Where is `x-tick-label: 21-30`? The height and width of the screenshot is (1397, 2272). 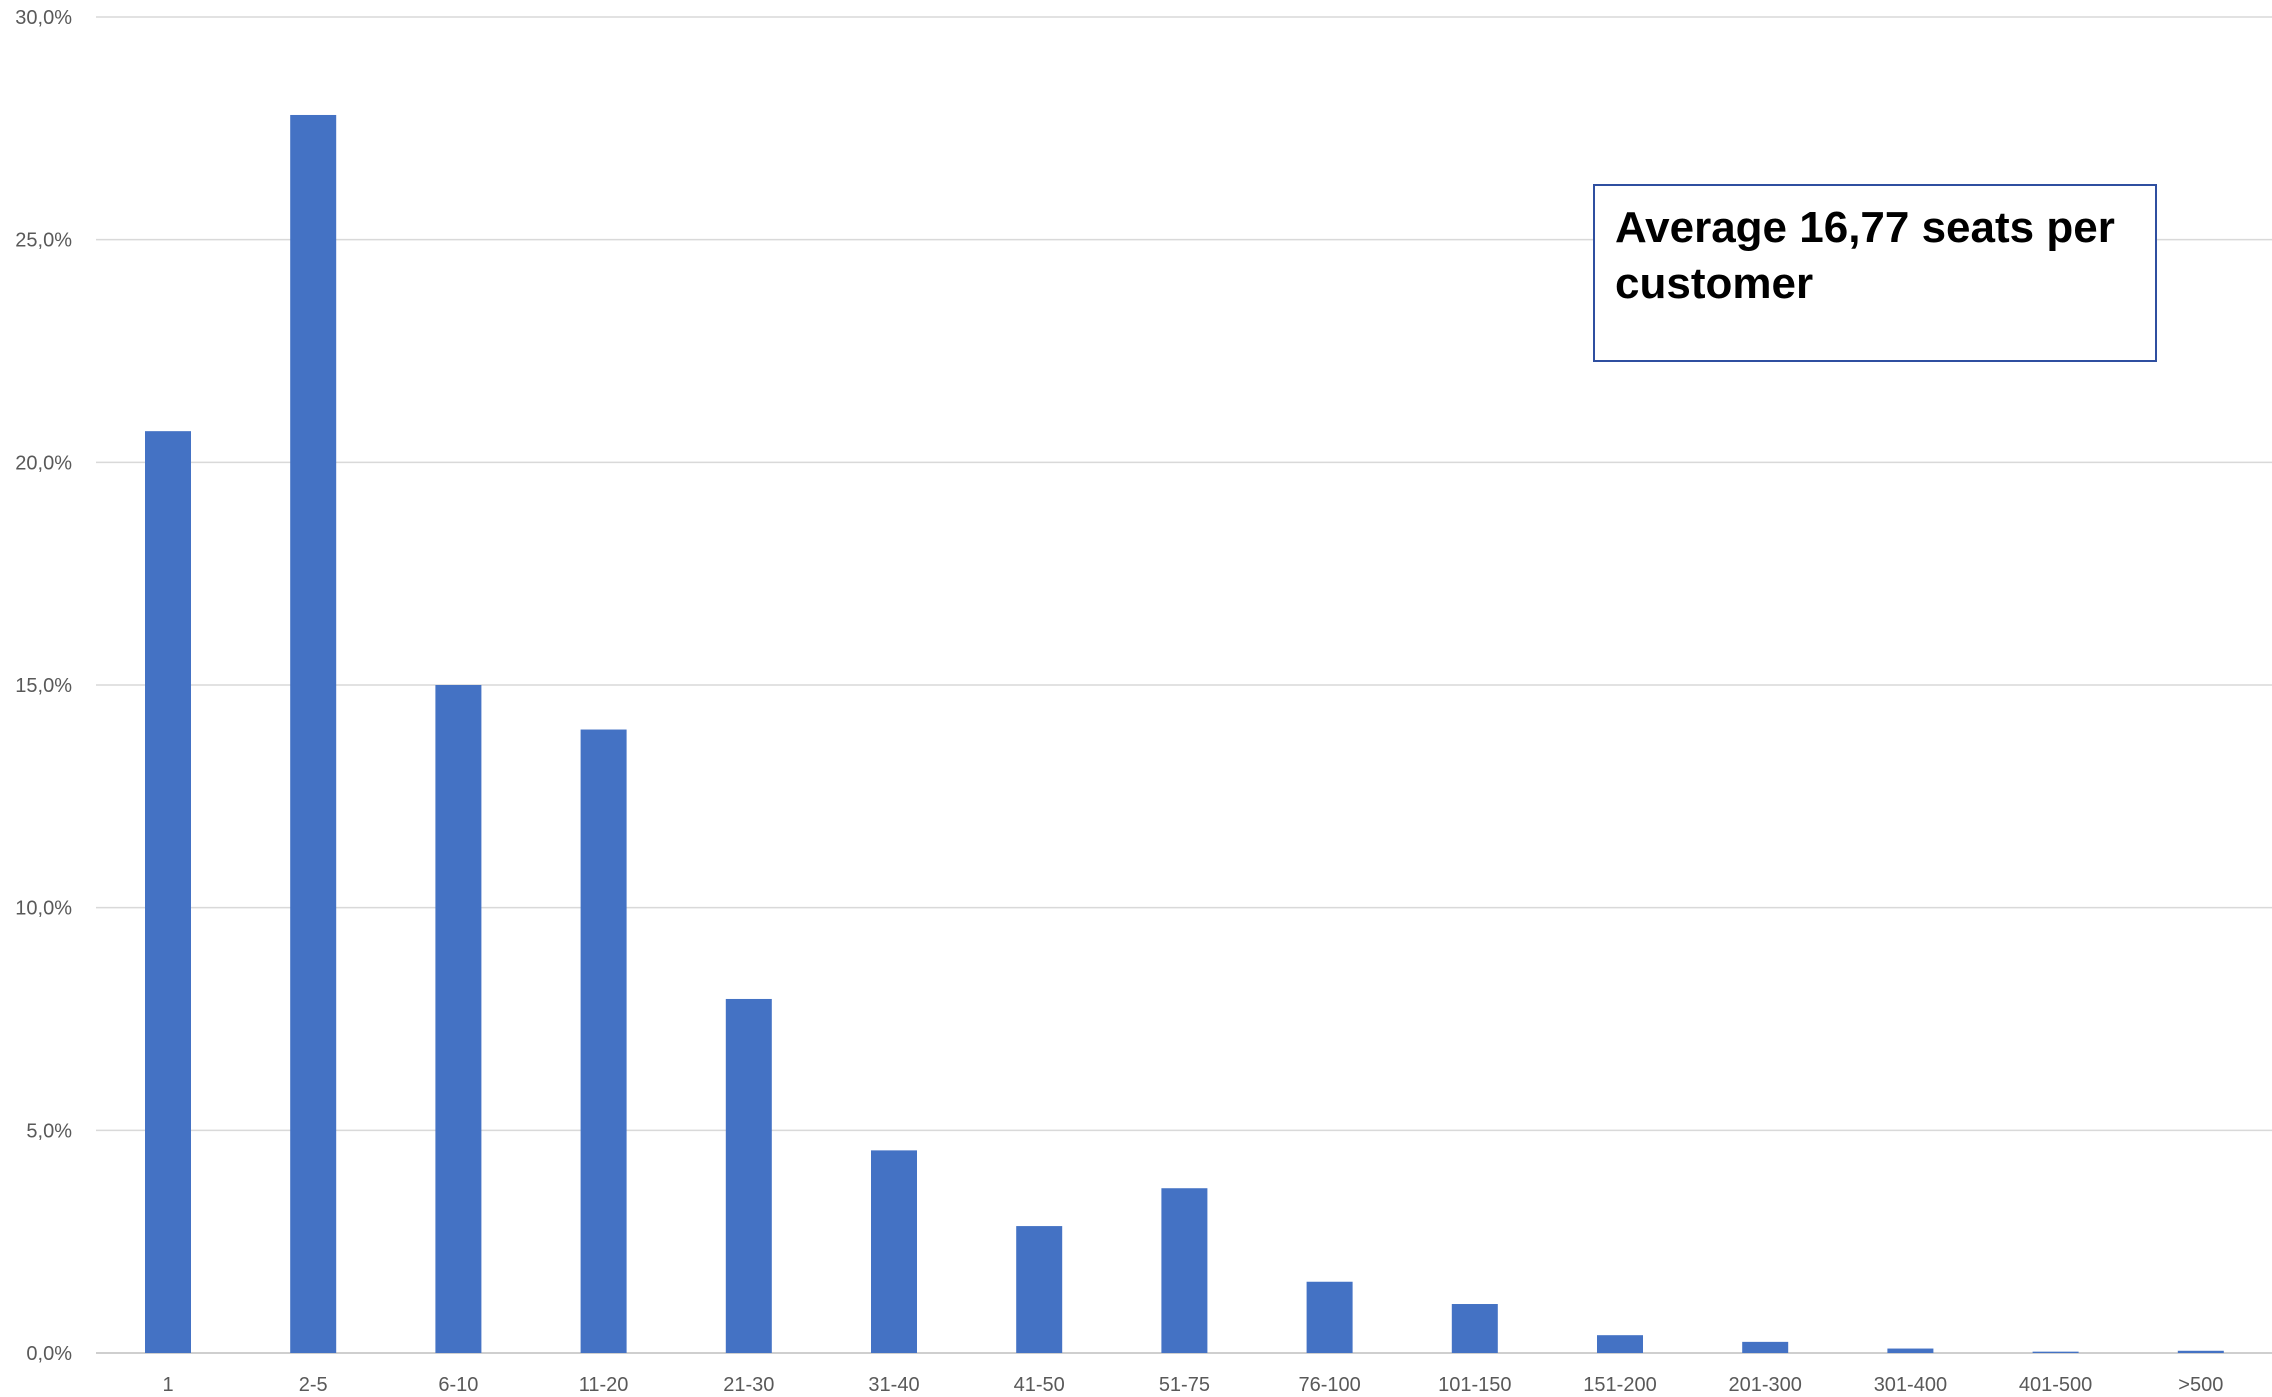
x-tick-label: 21-30 is located at coordinates (748, 1385).